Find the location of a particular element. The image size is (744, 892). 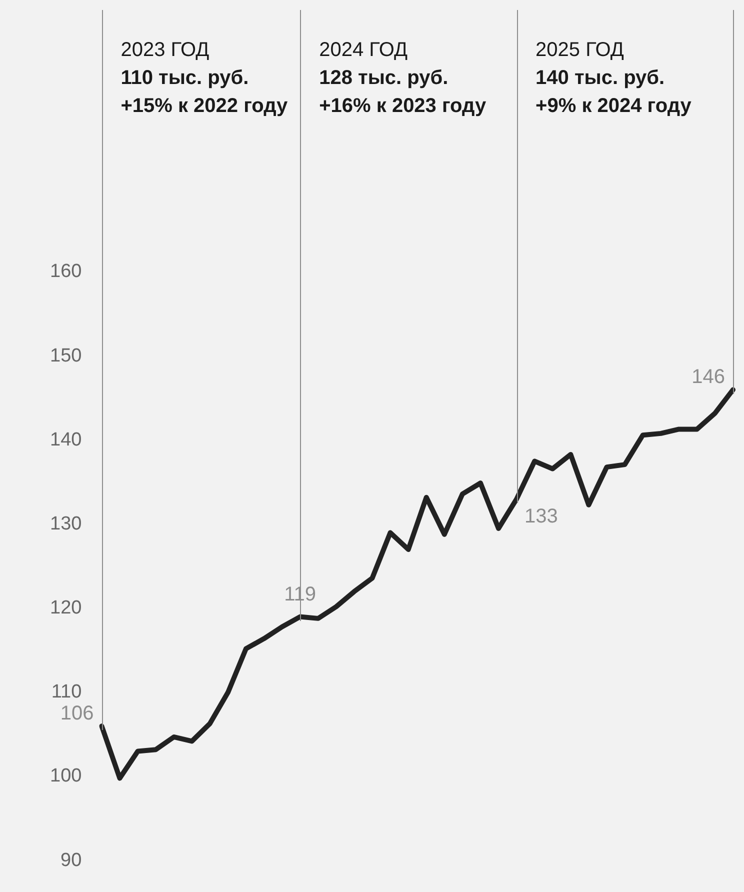

y-tick-label: 150 is located at coordinates (66, 355).